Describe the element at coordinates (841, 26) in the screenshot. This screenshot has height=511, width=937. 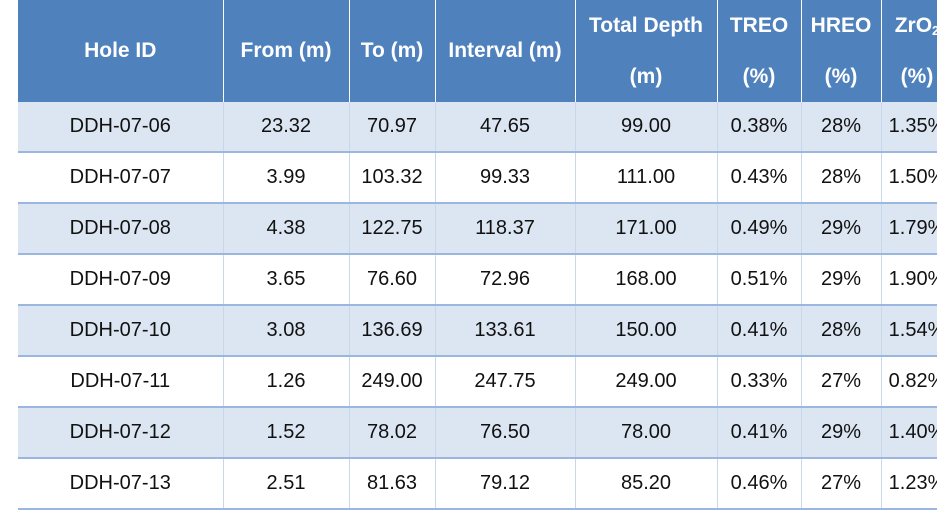
I see `header-hreo: HREO` at that location.